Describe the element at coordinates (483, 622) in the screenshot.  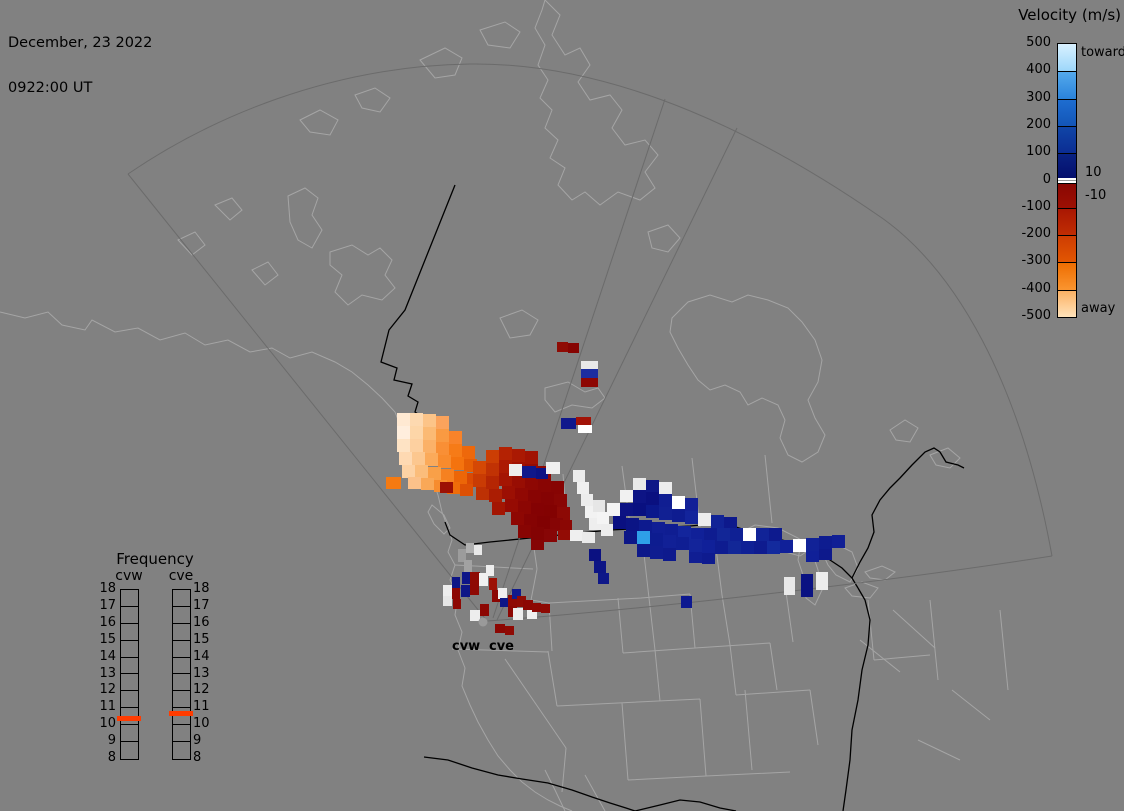
I see `radar-location-dot` at that location.